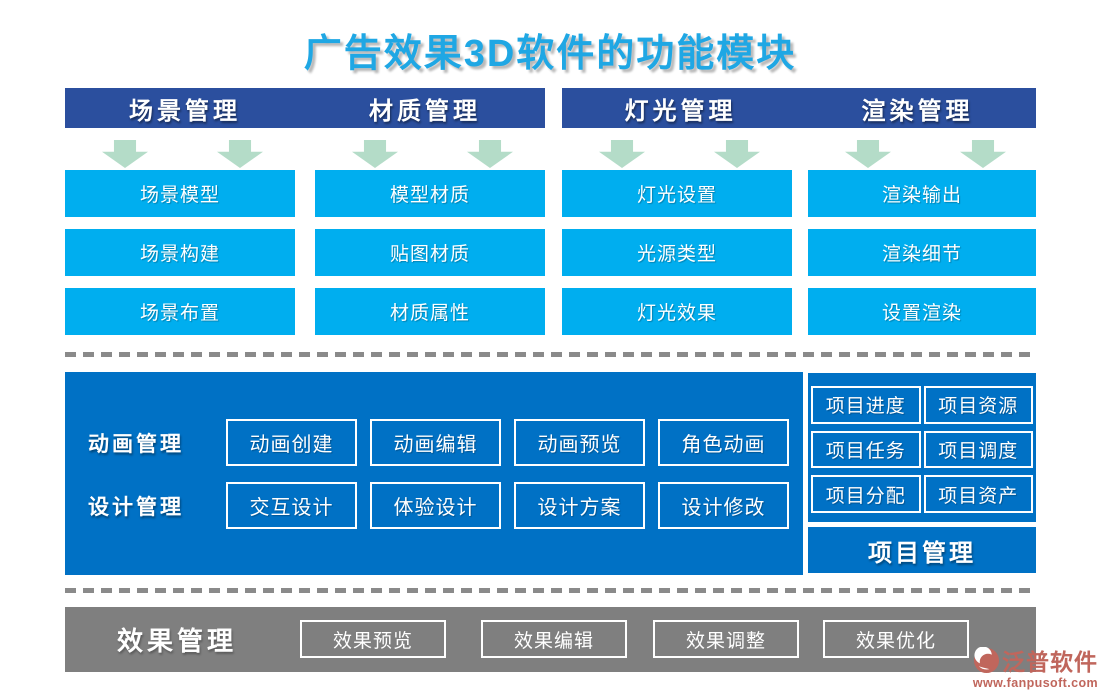  I want to click on effect-bar: 效果管理 效果预览 效果编辑 效果调整 效果优化, so click(550, 639).